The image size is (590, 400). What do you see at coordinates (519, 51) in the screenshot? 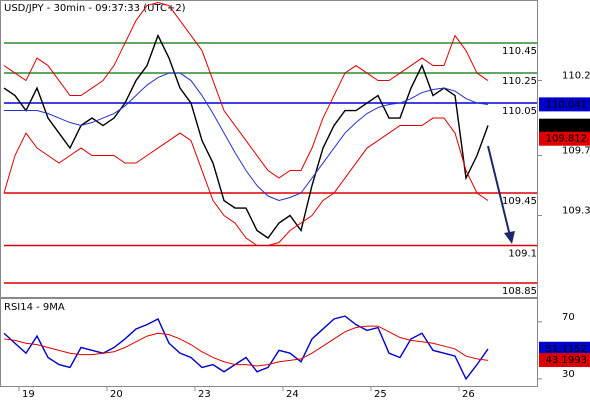
I see `level-label: 110.45` at bounding box center [519, 51].